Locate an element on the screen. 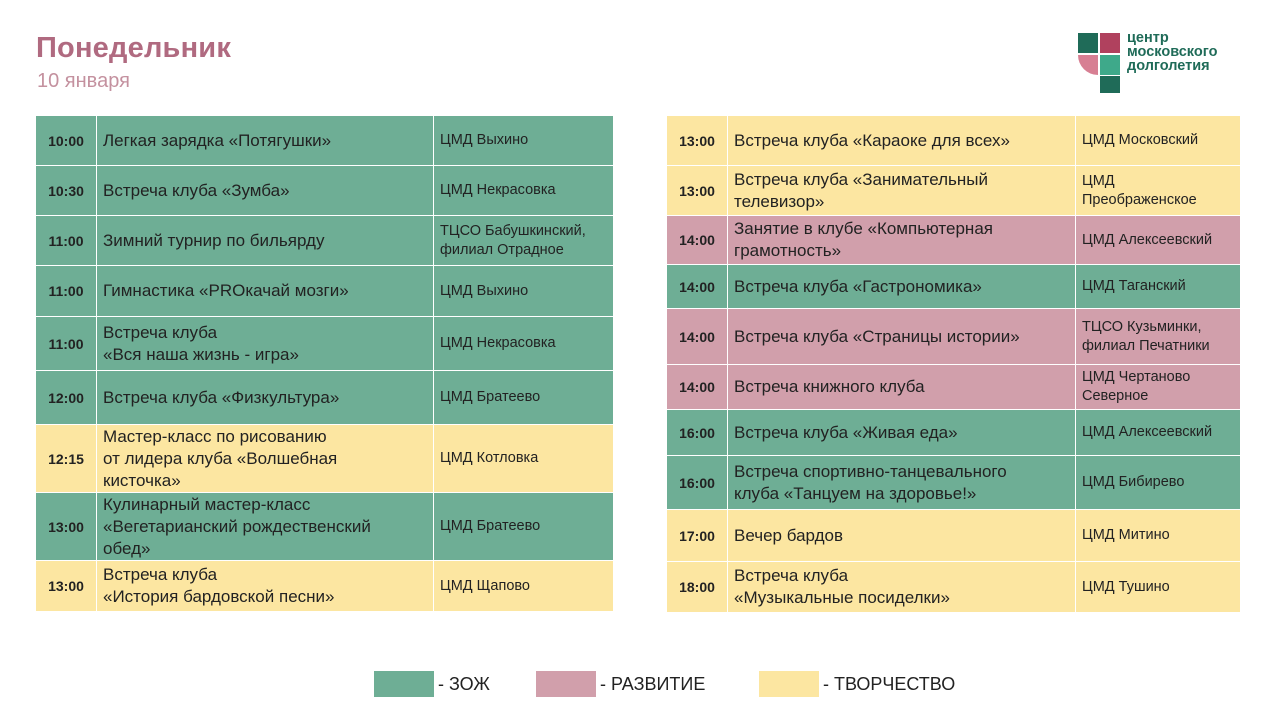 This screenshot has width=1280, height=720. event-title: Встреча клуба «Живая еда» is located at coordinates (901, 432).